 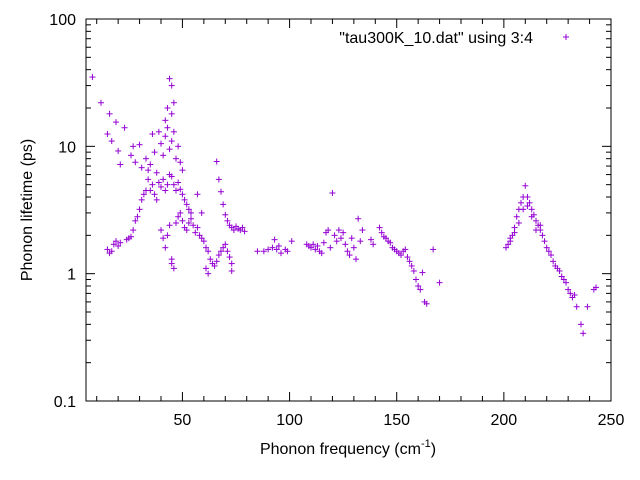 I want to click on legend-marker, so click(x=566, y=37).